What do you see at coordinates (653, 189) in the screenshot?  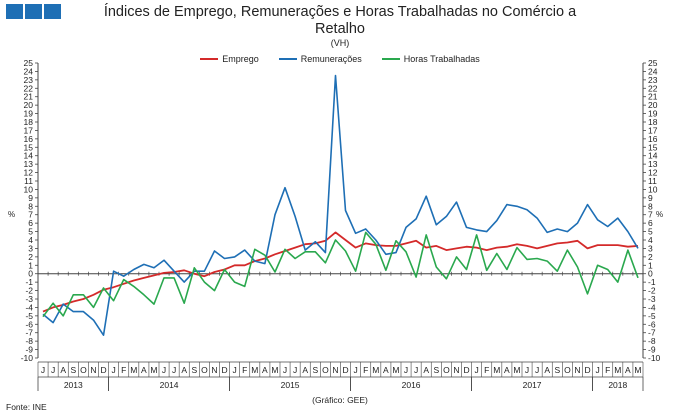 I see `y-tick-label-right: 10` at bounding box center [653, 189].